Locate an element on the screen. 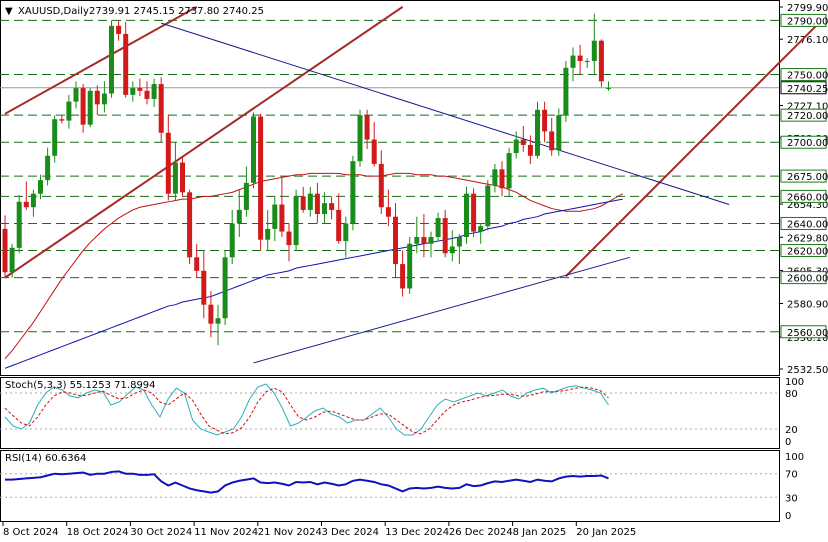  rsi-y-label: 30 is located at coordinates (791, 498).